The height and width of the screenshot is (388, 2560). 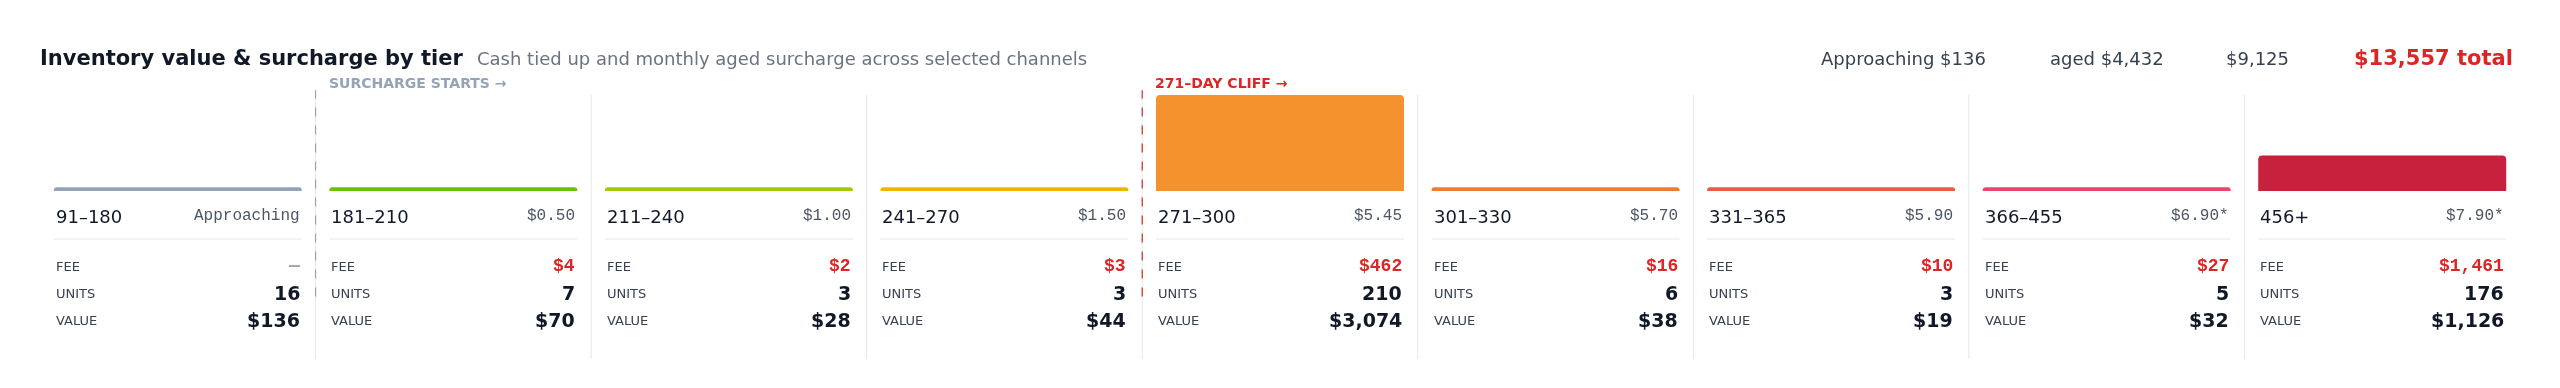 What do you see at coordinates (247, 216) in the screenshot?
I see `text: Approaching` at bounding box center [247, 216].